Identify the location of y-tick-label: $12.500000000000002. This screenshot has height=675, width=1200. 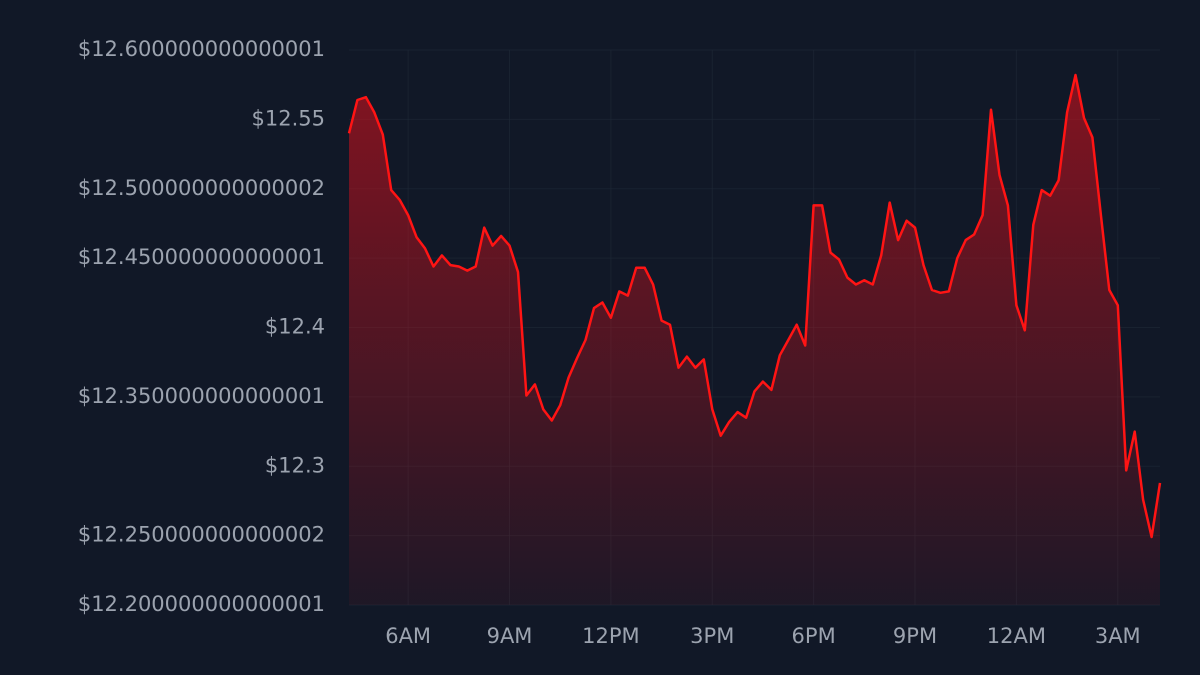
(201, 188).